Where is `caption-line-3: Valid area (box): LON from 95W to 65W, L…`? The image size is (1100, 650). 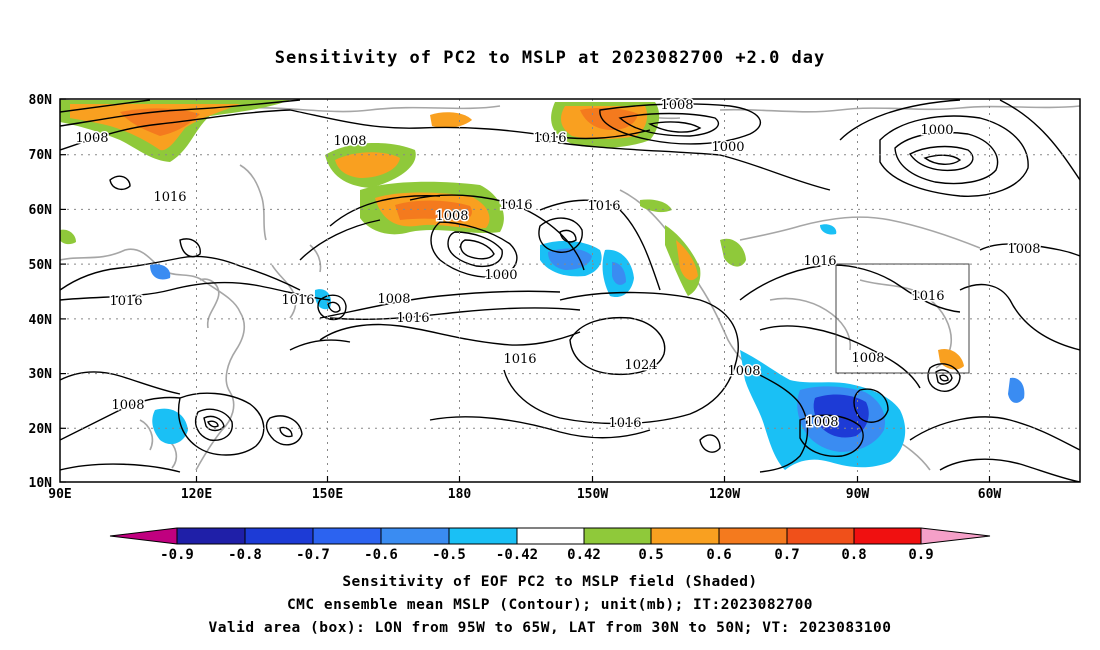
caption-line-3: Valid area (box): LON from 95W to 65W, L… is located at coordinates (550, 628).